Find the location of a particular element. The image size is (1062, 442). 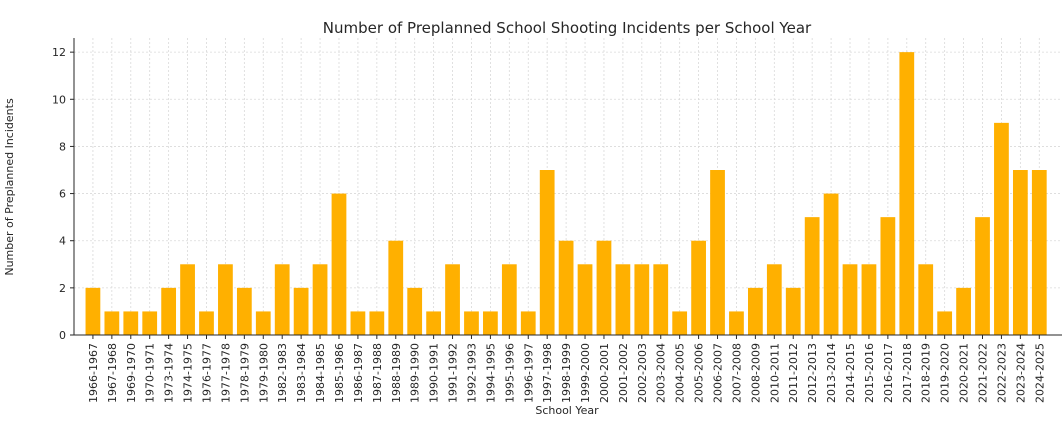

bar-1989-1990 is located at coordinates (415, 311).